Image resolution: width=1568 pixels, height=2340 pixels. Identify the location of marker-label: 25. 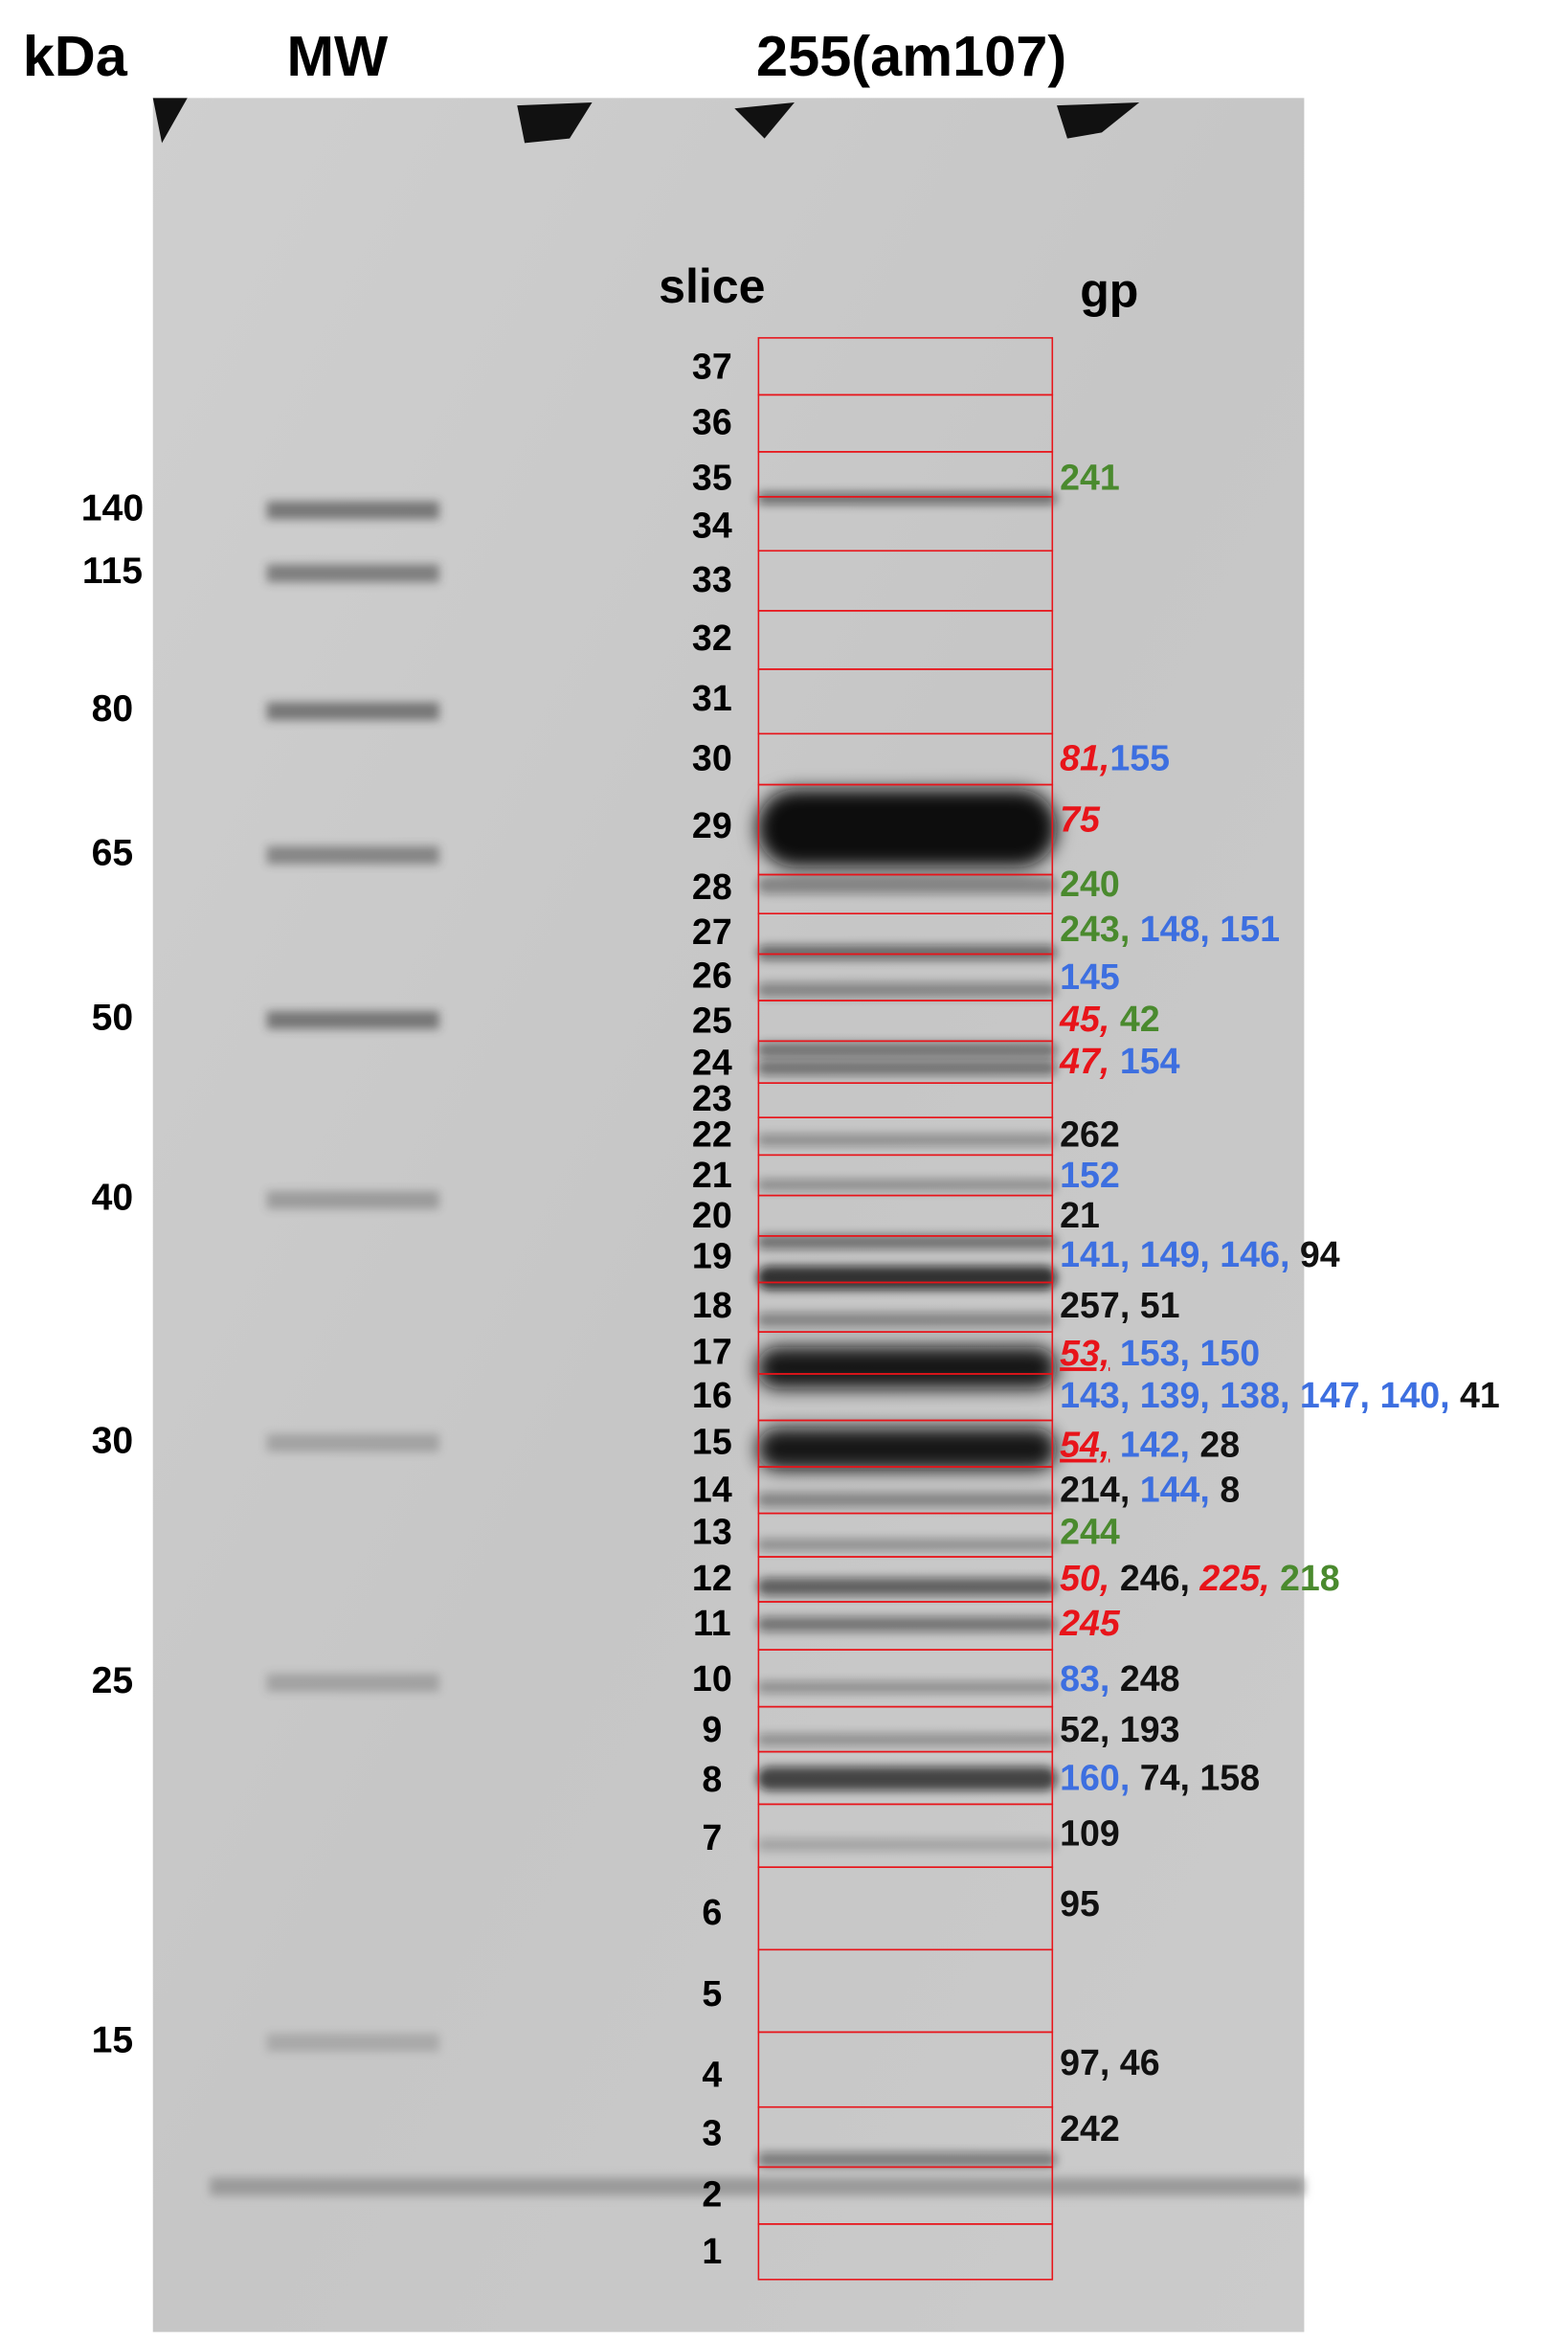
(113, 1681).